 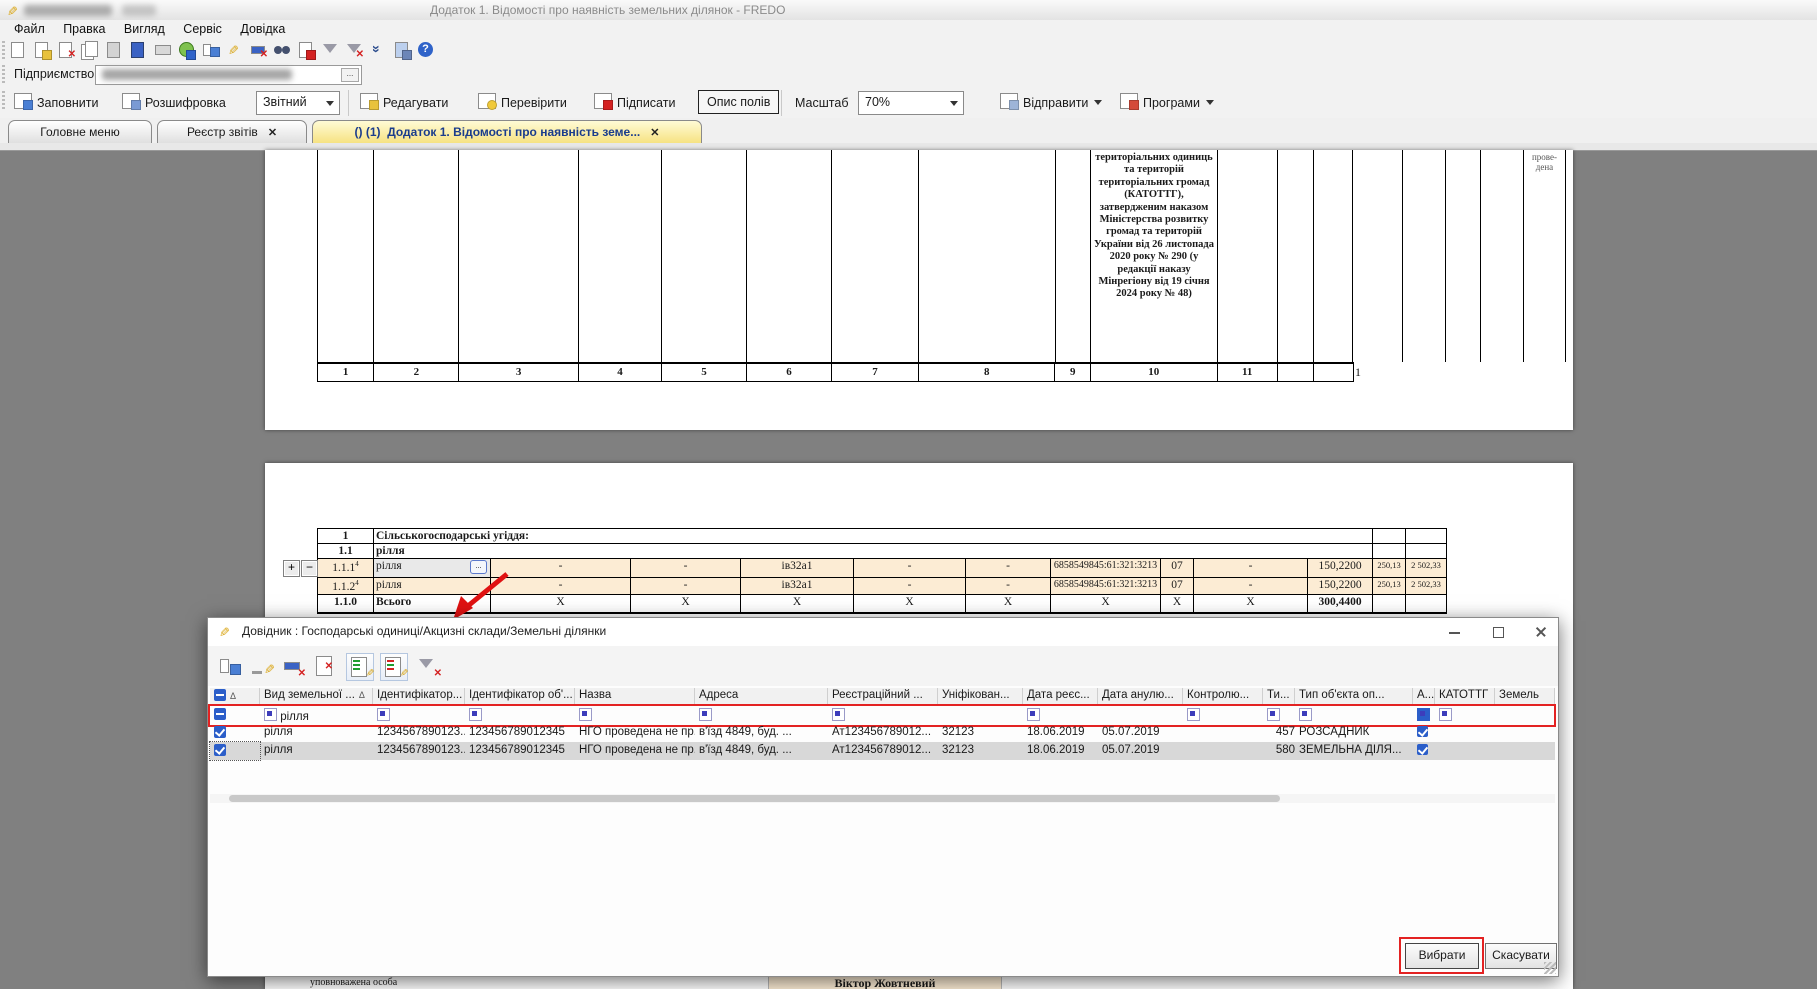 What do you see at coordinates (291, 568) in the screenshot?
I see `add-row-button: +` at bounding box center [291, 568].